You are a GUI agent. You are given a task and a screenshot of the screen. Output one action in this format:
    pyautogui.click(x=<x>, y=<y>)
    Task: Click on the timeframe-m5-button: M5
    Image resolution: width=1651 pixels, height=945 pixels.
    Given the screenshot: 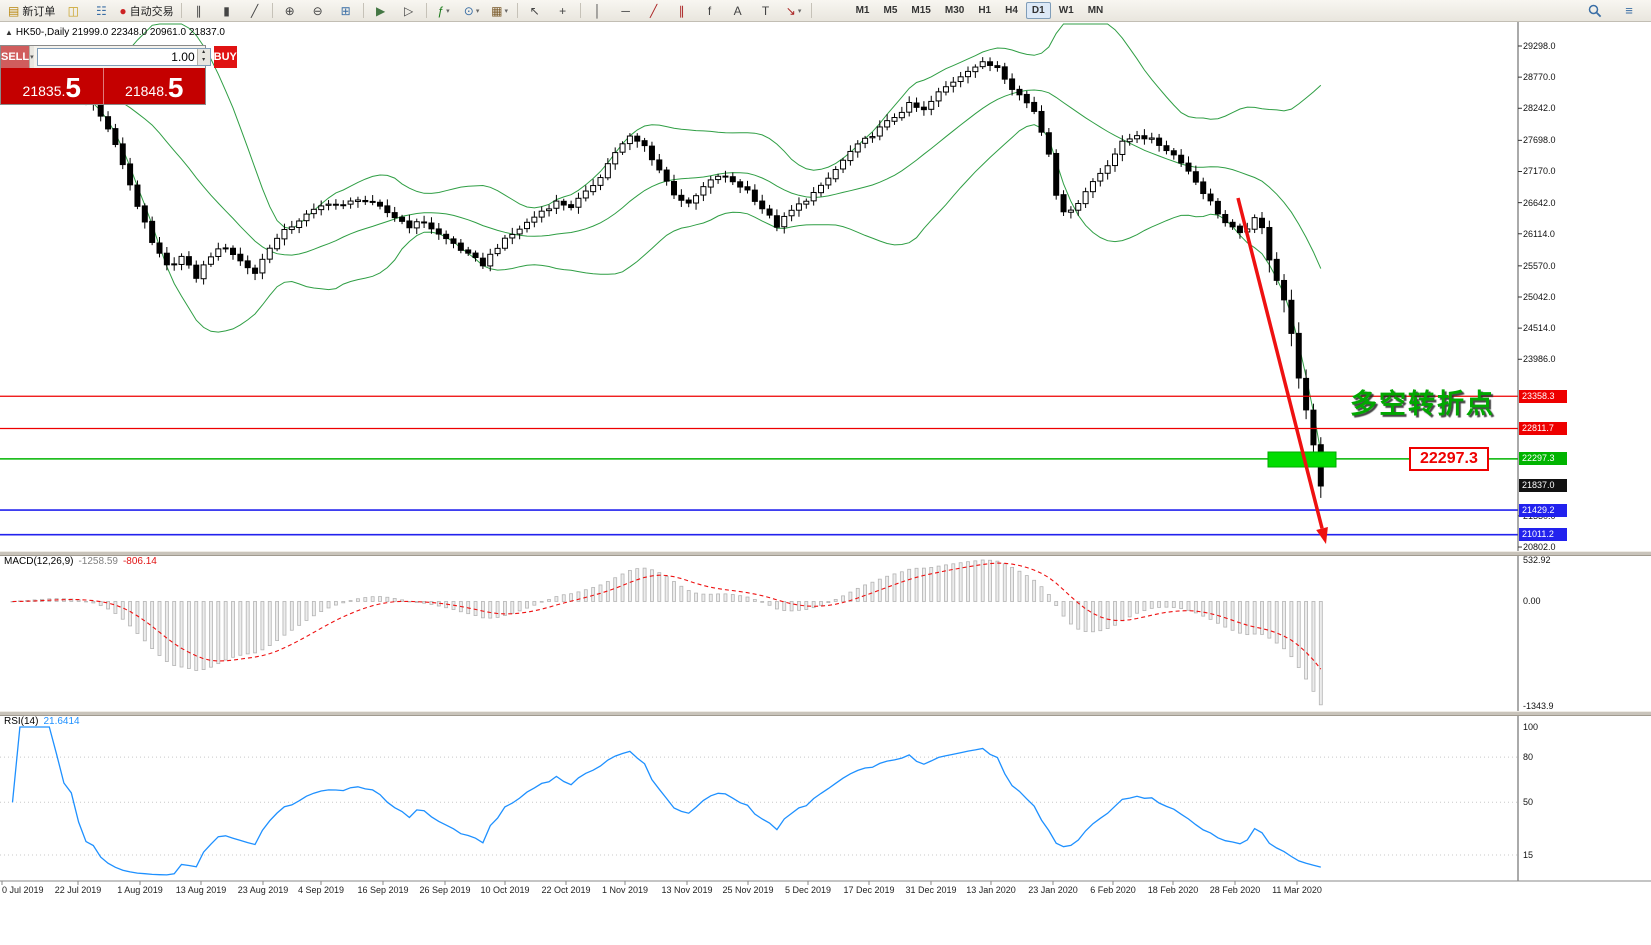 What is the action you would take?
    pyautogui.click(x=890, y=10)
    